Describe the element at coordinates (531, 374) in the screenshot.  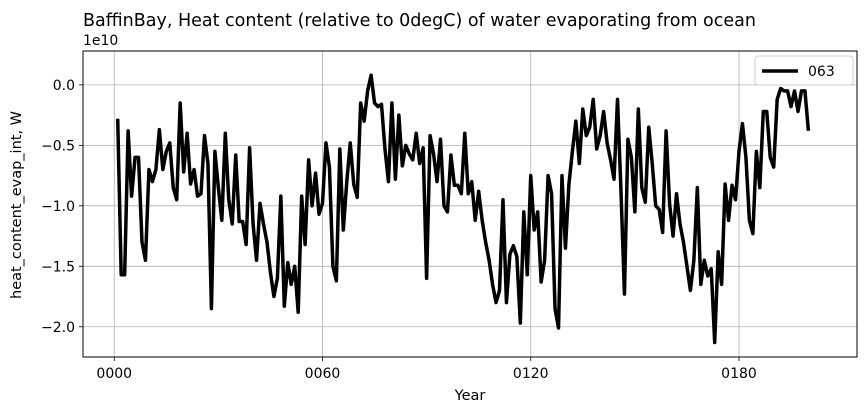
I see `x-tick-label: 0120` at that location.